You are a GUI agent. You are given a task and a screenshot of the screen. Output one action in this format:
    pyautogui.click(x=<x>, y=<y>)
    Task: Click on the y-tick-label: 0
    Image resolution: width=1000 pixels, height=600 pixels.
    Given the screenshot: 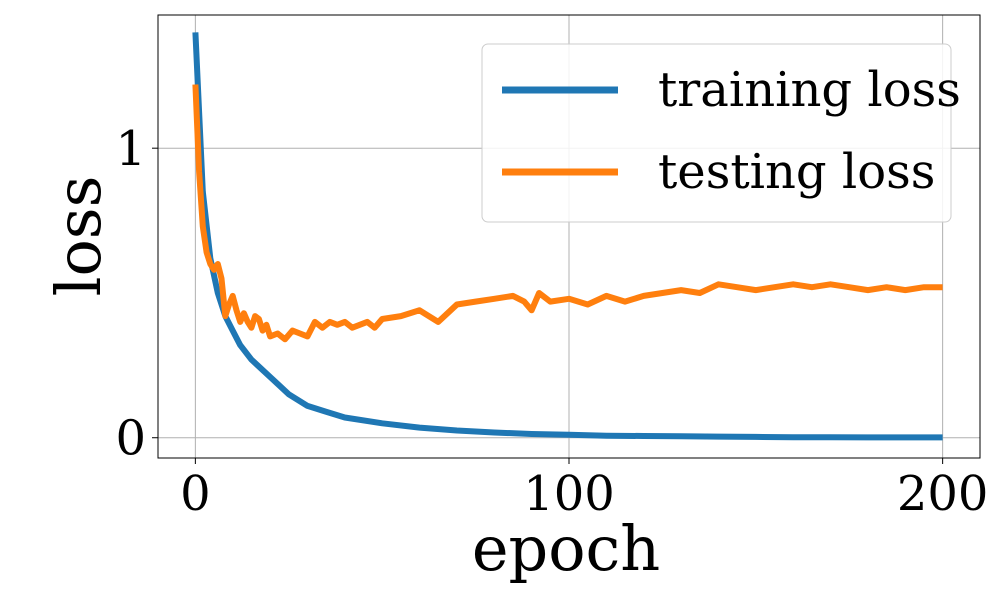 What is the action you would take?
    pyautogui.click(x=130, y=439)
    